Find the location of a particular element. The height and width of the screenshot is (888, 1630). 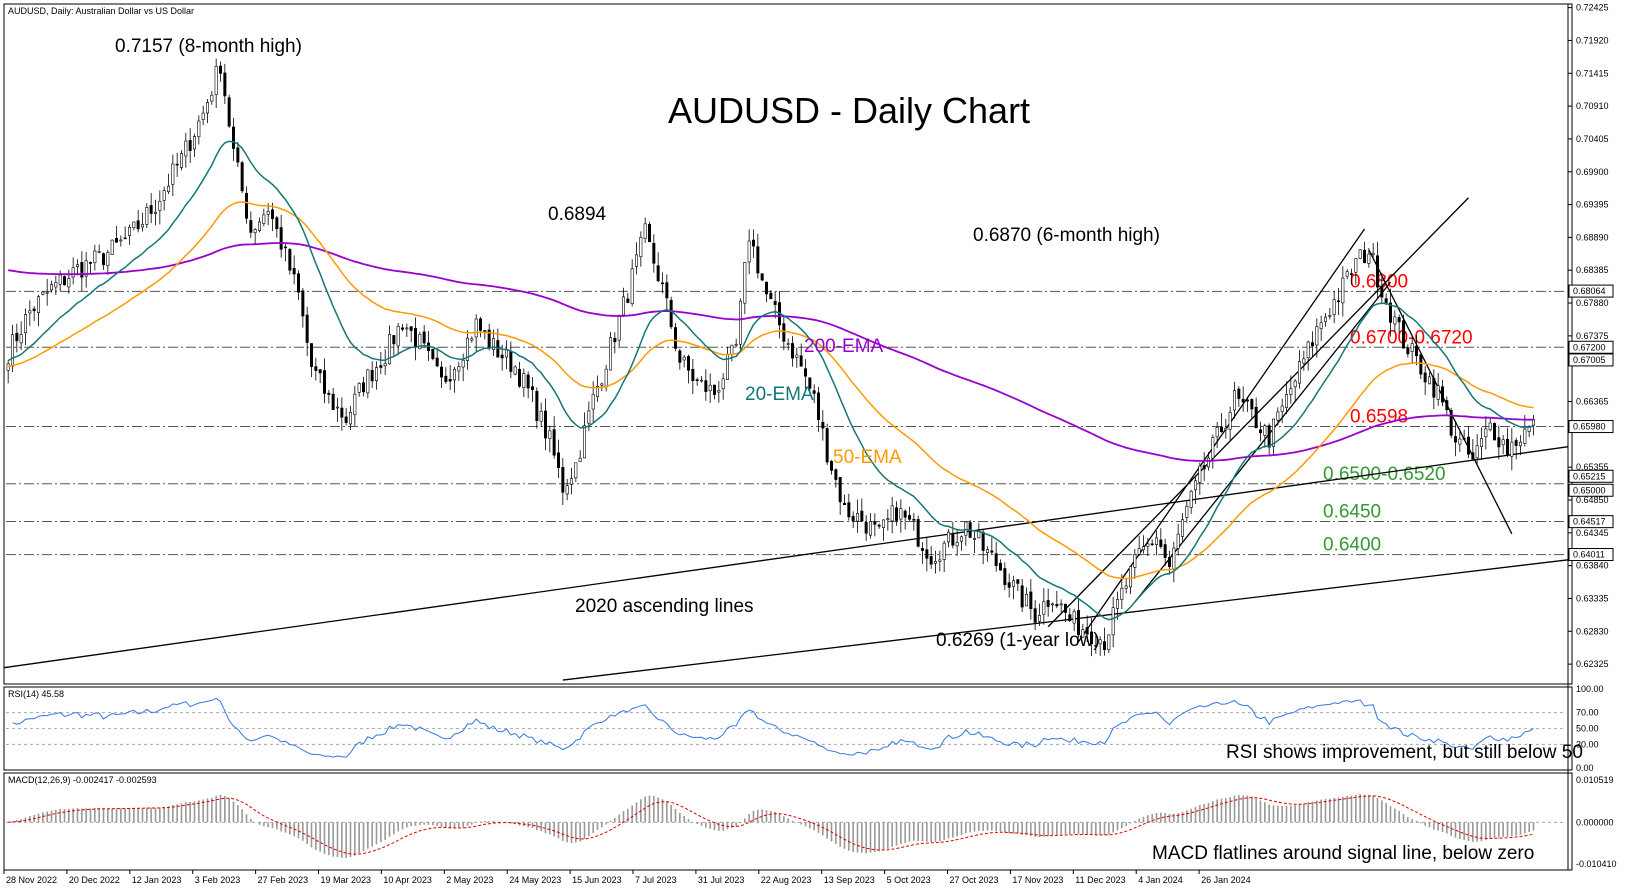

macd-tick-label: 0.010519 is located at coordinates (1595, 780).